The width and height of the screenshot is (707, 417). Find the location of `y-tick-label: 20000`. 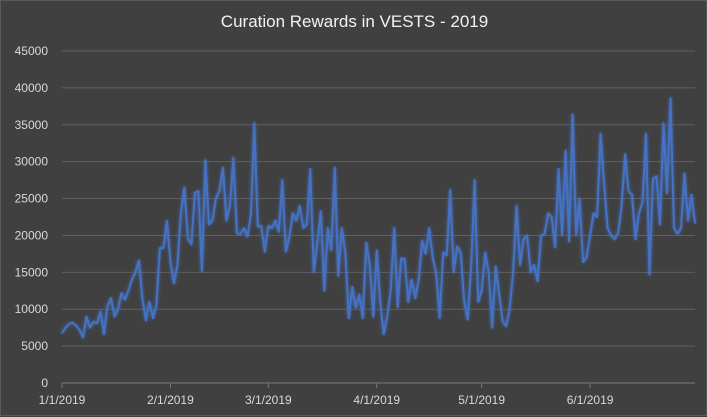

y-tick-label: 20000 is located at coordinates (32, 235).